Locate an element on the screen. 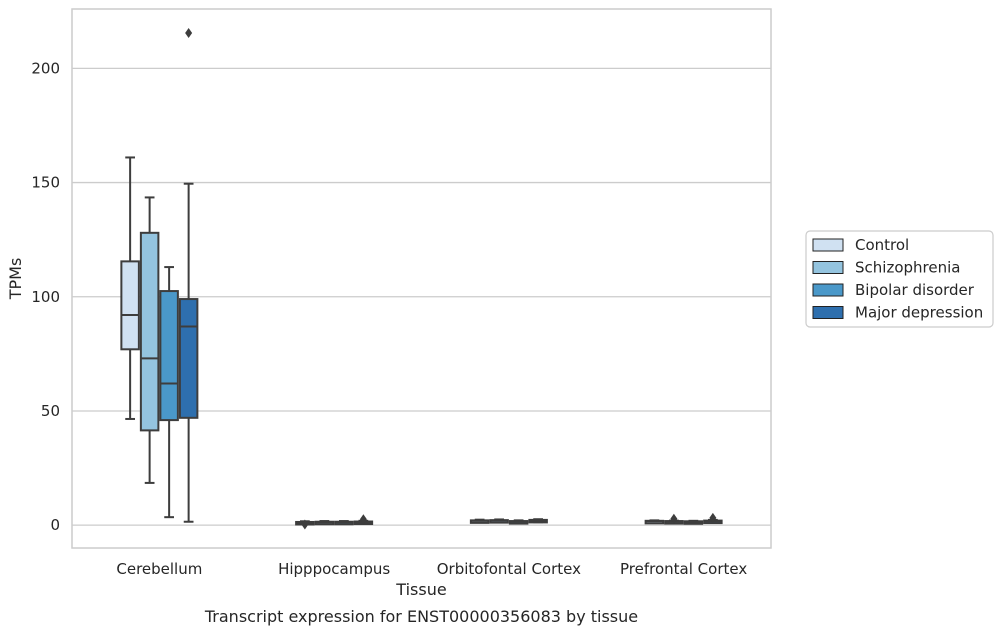 This screenshot has height=638, width=1002. y-tick-label: 100 is located at coordinates (45, 297).